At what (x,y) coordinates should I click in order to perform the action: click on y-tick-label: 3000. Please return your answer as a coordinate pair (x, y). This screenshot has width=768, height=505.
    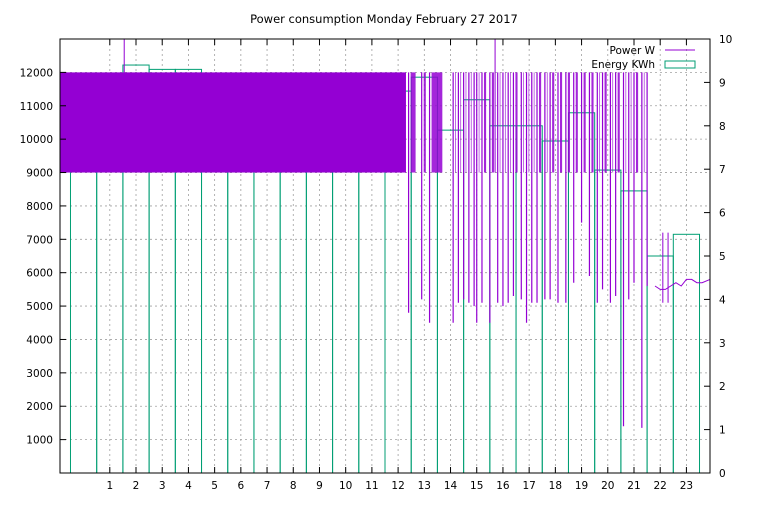
    Looking at the image, I should click on (39, 374).